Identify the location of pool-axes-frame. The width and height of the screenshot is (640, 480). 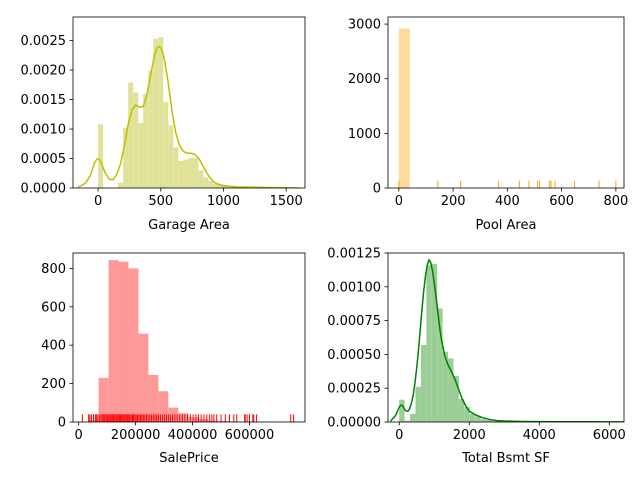
(506, 102).